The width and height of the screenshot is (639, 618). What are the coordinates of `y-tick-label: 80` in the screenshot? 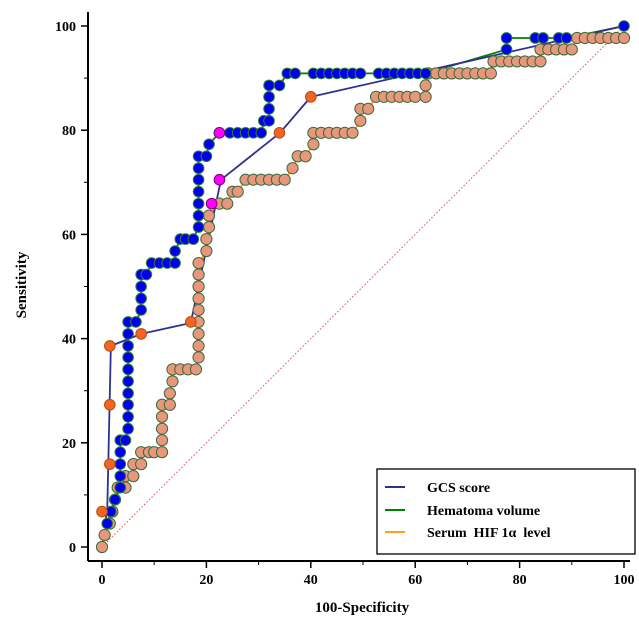 It's located at (69, 131).